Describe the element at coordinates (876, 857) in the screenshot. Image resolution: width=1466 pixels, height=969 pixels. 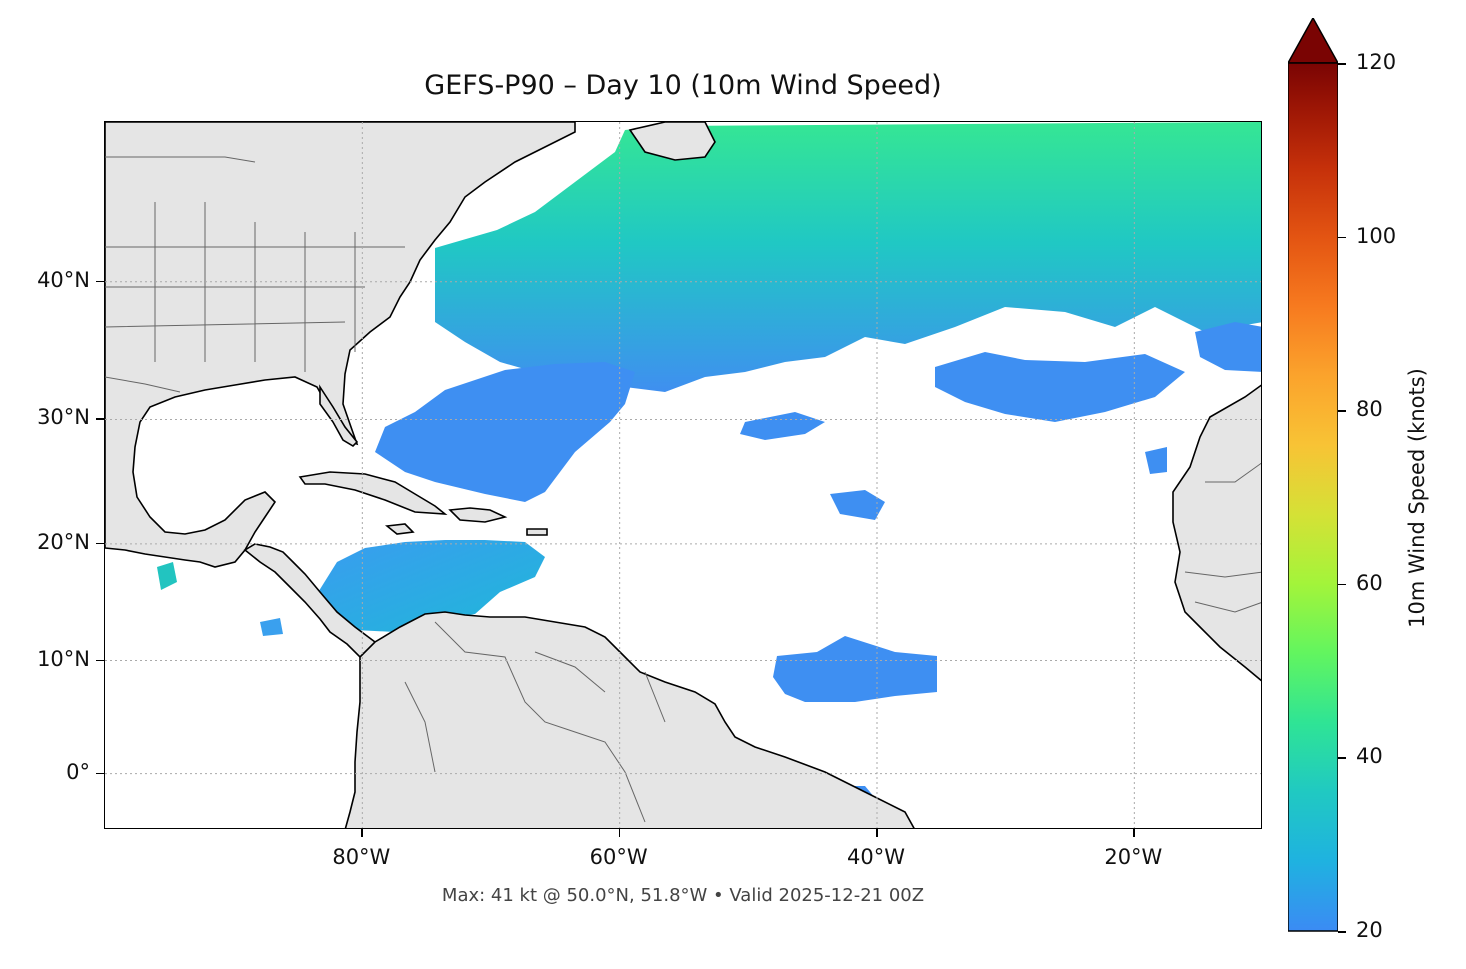
I see `lon-tick-label: 40°W` at that location.